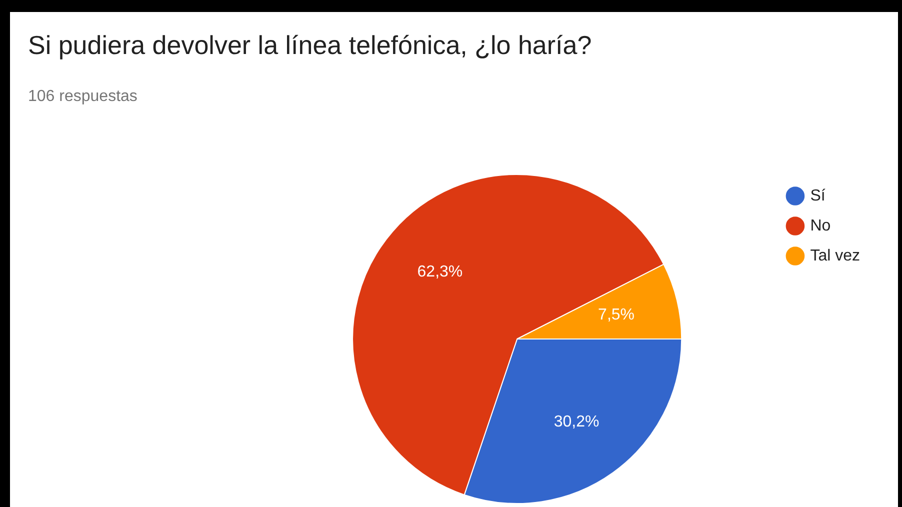  Describe the element at coordinates (577, 421) in the screenshot. I see `data-label: 30,2%` at that location.